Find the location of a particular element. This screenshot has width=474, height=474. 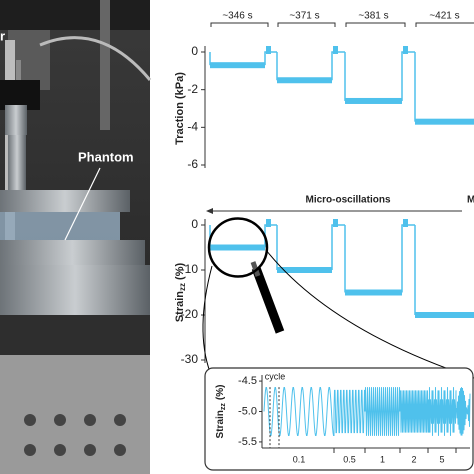

period-label: ~346 s is located at coordinates (237, 16).